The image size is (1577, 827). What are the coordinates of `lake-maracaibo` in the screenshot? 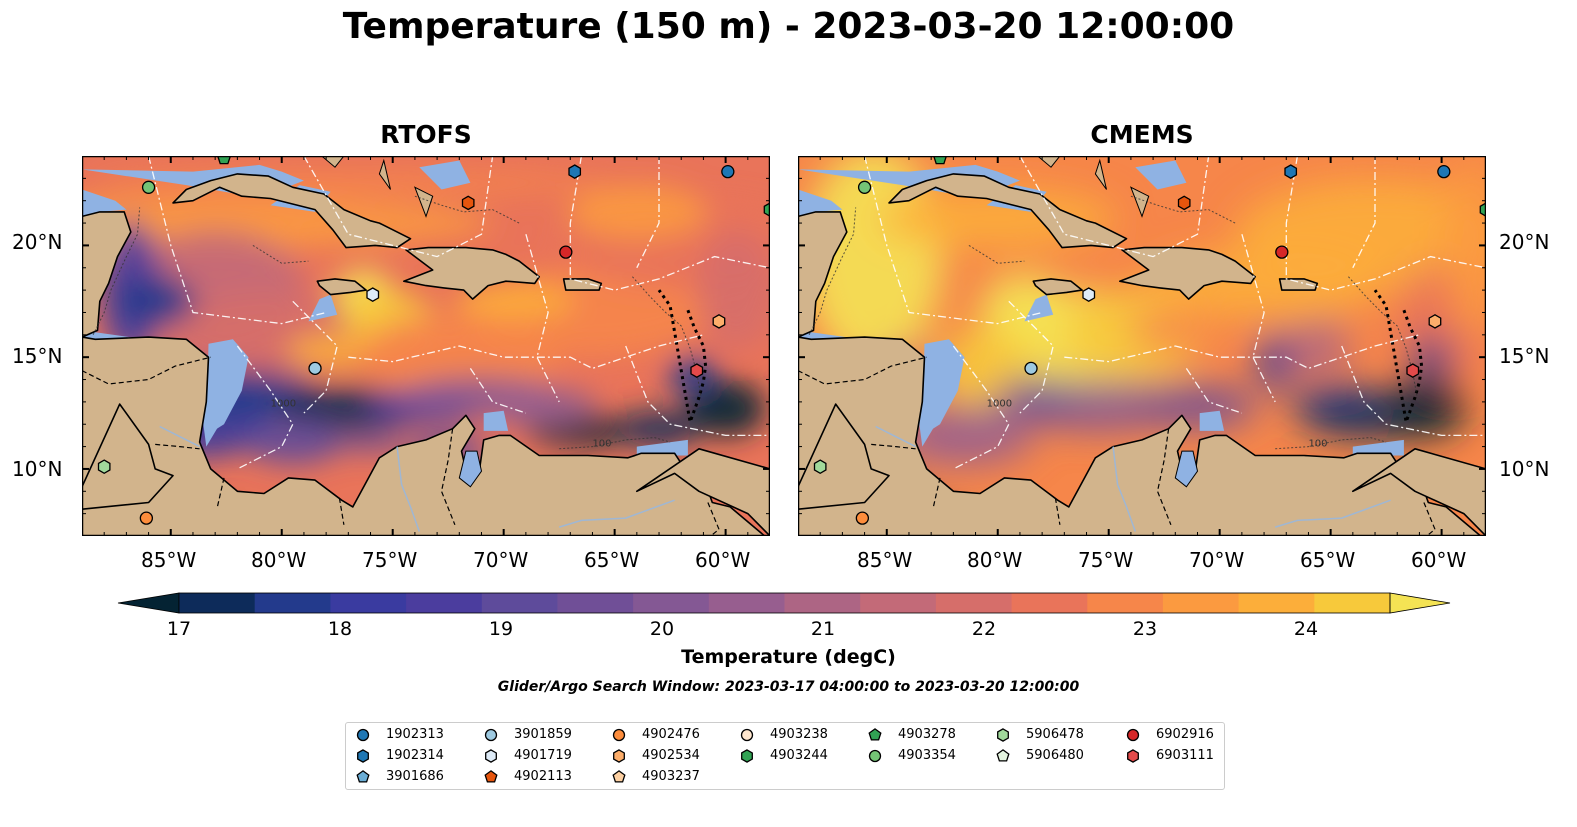 It's located at (1186, 469).